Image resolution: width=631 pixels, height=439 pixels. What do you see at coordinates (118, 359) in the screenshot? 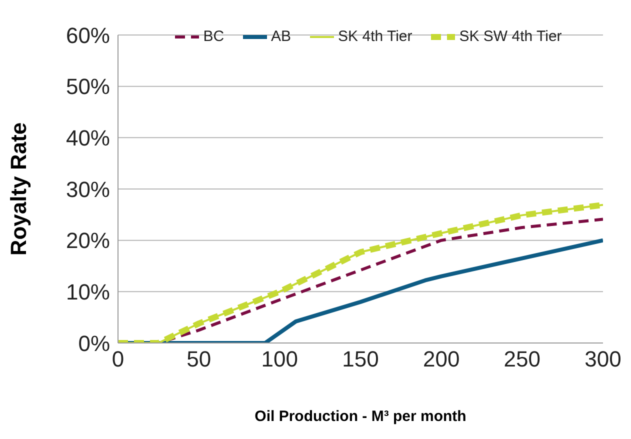
I see `x-tick-label: 0` at bounding box center [118, 359].